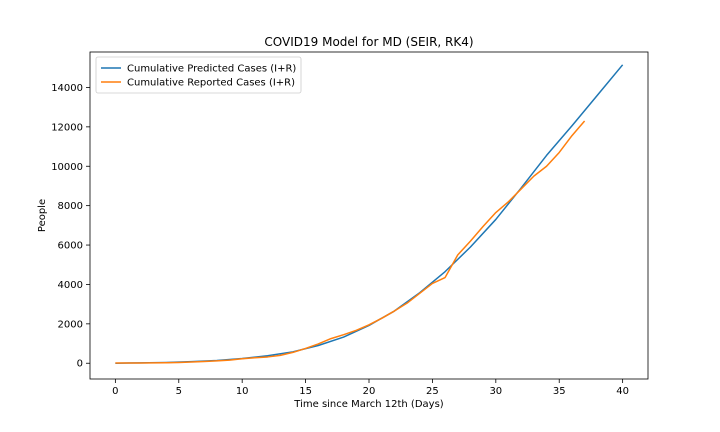 Image resolution: width=720 pixels, height=432 pixels. I want to click on legend-label-1: Cumulative Predicted Cases (I+R), so click(211, 69).